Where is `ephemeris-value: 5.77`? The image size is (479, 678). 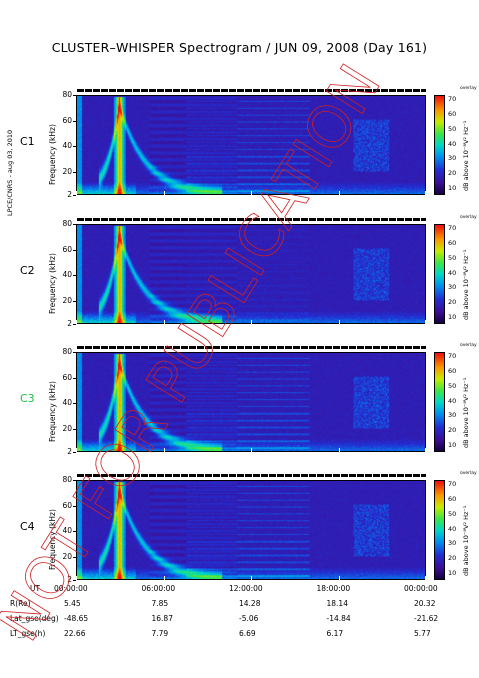
ephemeris-value: 5.77 is located at coordinates (422, 633).